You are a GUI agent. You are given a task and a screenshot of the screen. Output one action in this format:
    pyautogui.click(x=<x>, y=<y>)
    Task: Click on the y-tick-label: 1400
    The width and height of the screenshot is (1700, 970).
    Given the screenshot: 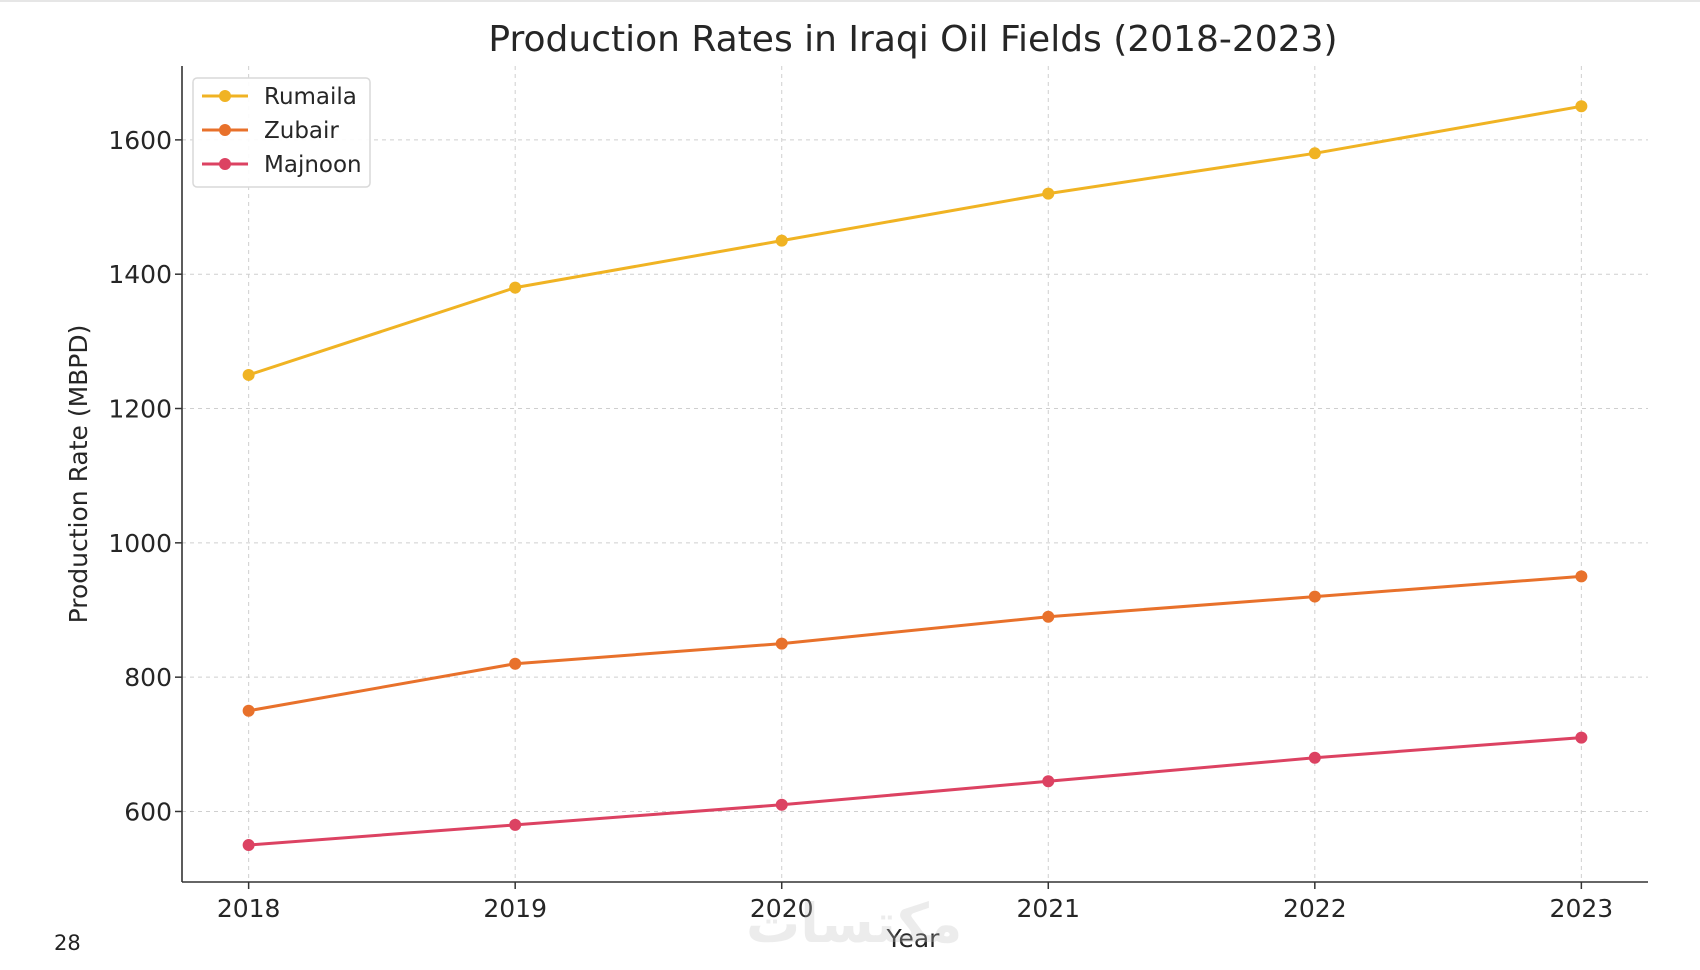 What is the action you would take?
    pyautogui.click(x=140, y=274)
    